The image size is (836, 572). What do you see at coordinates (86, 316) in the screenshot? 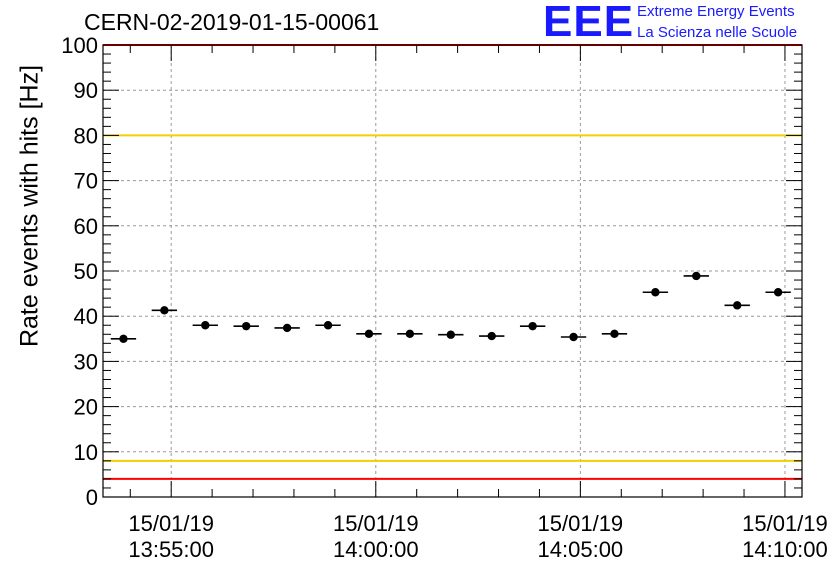
I see `y-tick-label: 40` at bounding box center [86, 316].